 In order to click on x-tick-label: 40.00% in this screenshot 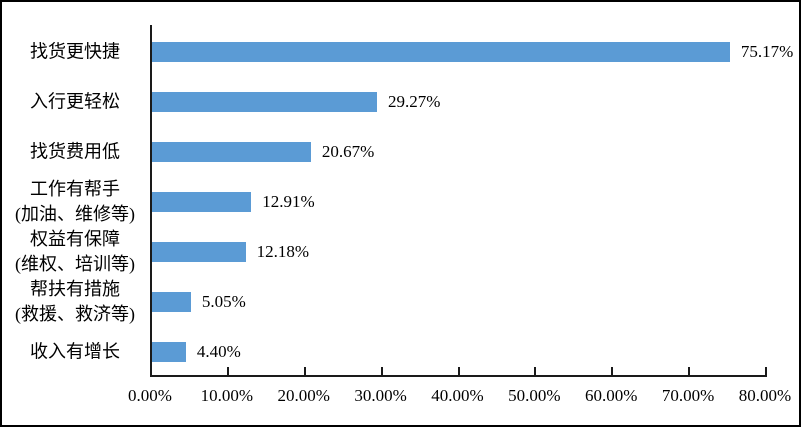, I will do `click(457, 395)`.